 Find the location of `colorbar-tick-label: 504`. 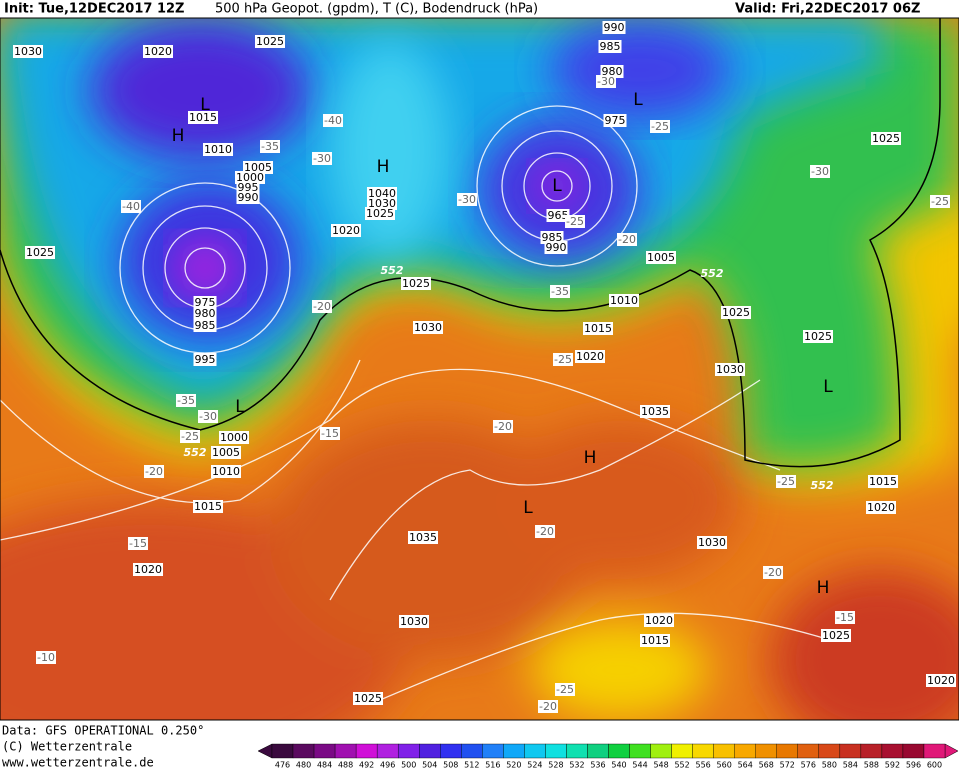

colorbar-tick-label: 504 is located at coordinates (429, 765).